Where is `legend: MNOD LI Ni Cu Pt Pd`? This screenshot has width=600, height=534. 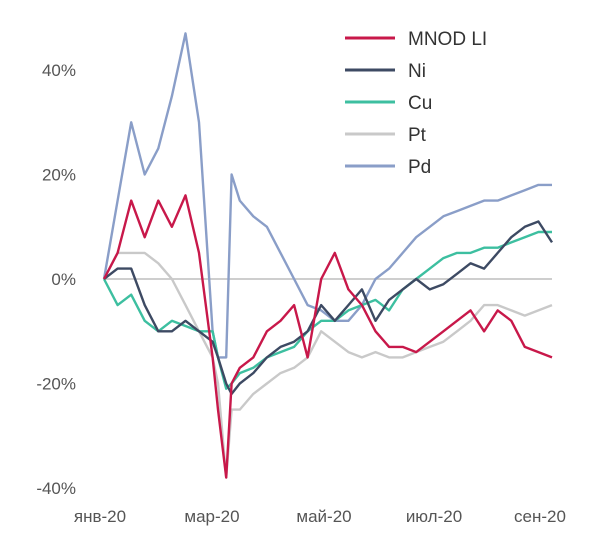 legend: MNOD LI Ni Cu Pt Pd is located at coordinates (416, 103).